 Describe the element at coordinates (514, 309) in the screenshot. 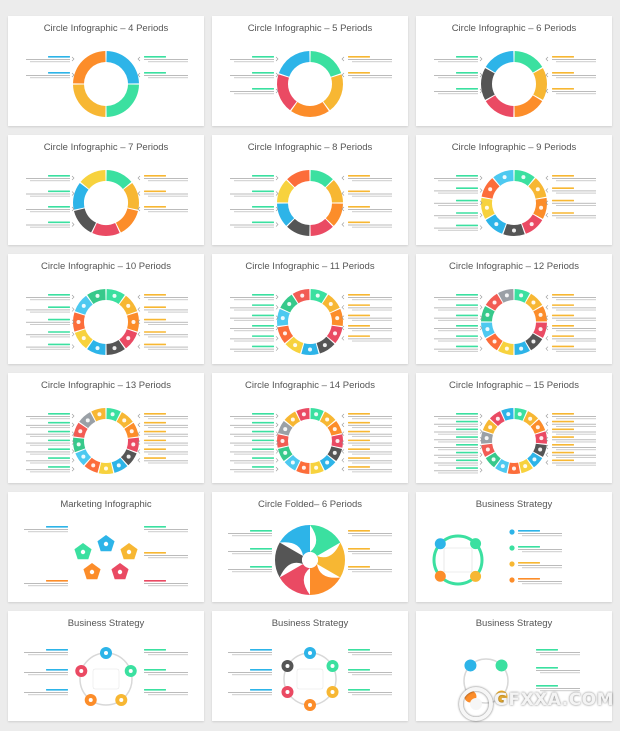

I see `slide-thumbnail: Circle Infographic – 12 Periods` at that location.